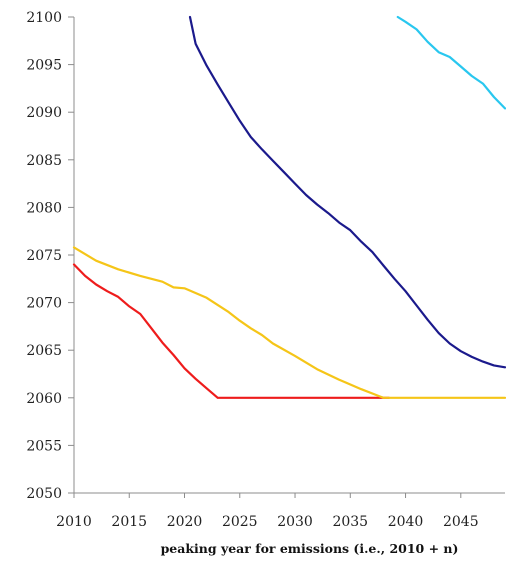  I want to click on y-tick-label: 2055, so click(44, 446).